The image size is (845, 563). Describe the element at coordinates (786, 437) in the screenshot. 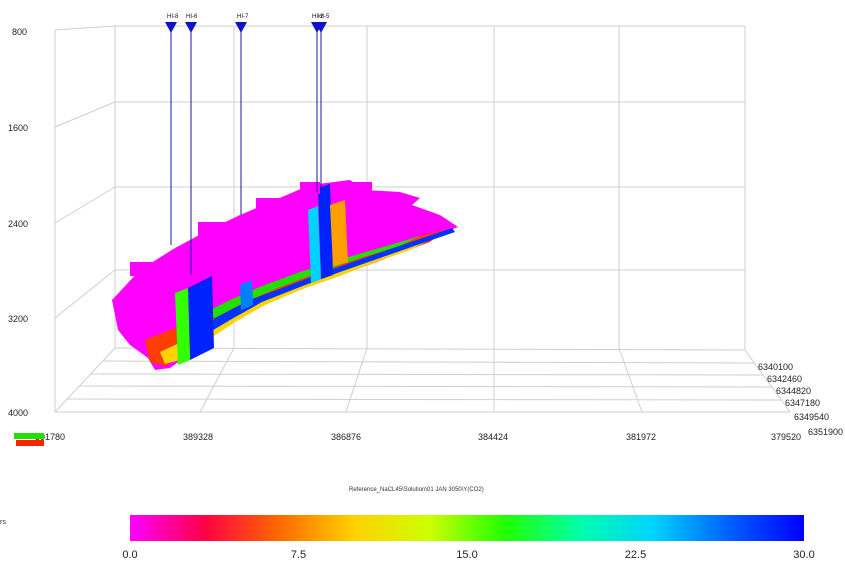

I see `x-tick-label: 379520` at that location.